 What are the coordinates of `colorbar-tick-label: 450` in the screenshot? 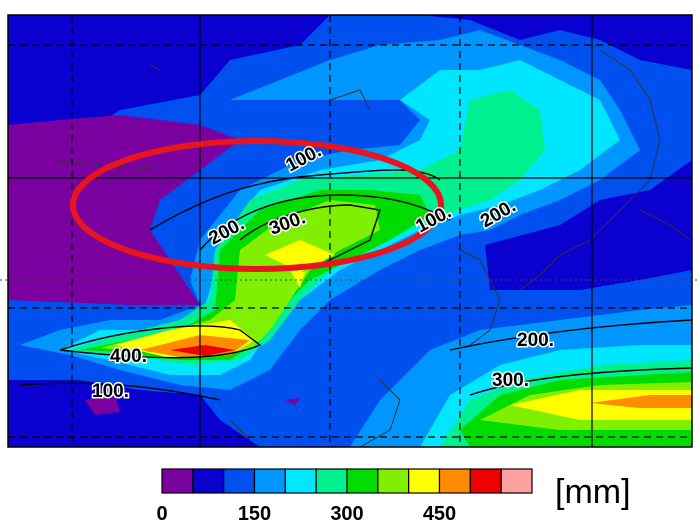 It's located at (439, 514).